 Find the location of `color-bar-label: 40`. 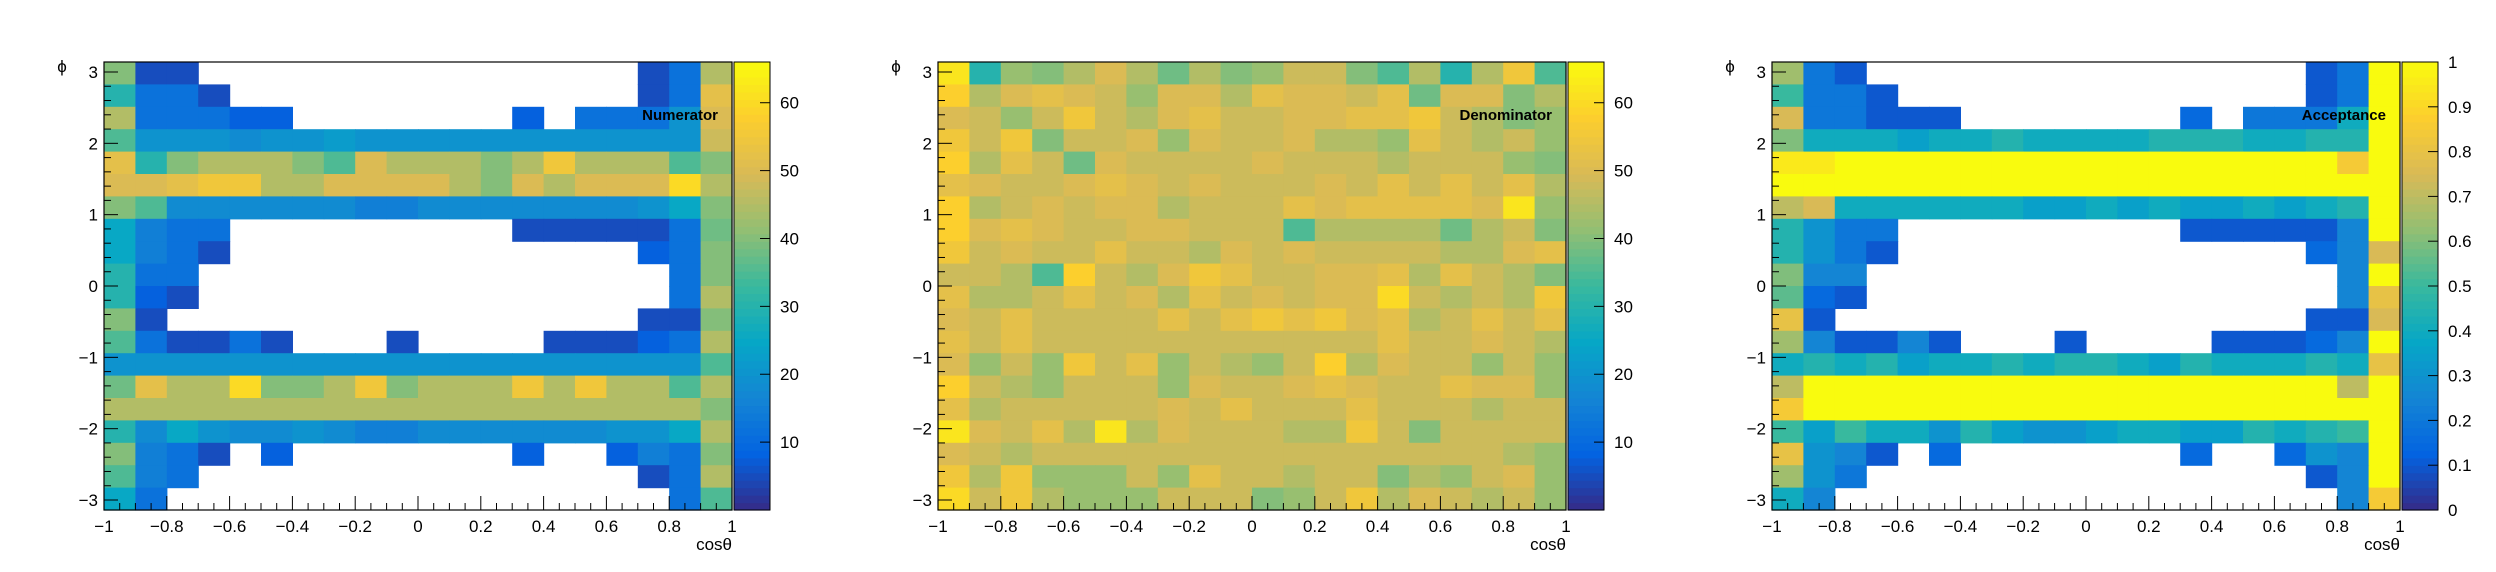

color-bar-label: 40 is located at coordinates (789, 238).